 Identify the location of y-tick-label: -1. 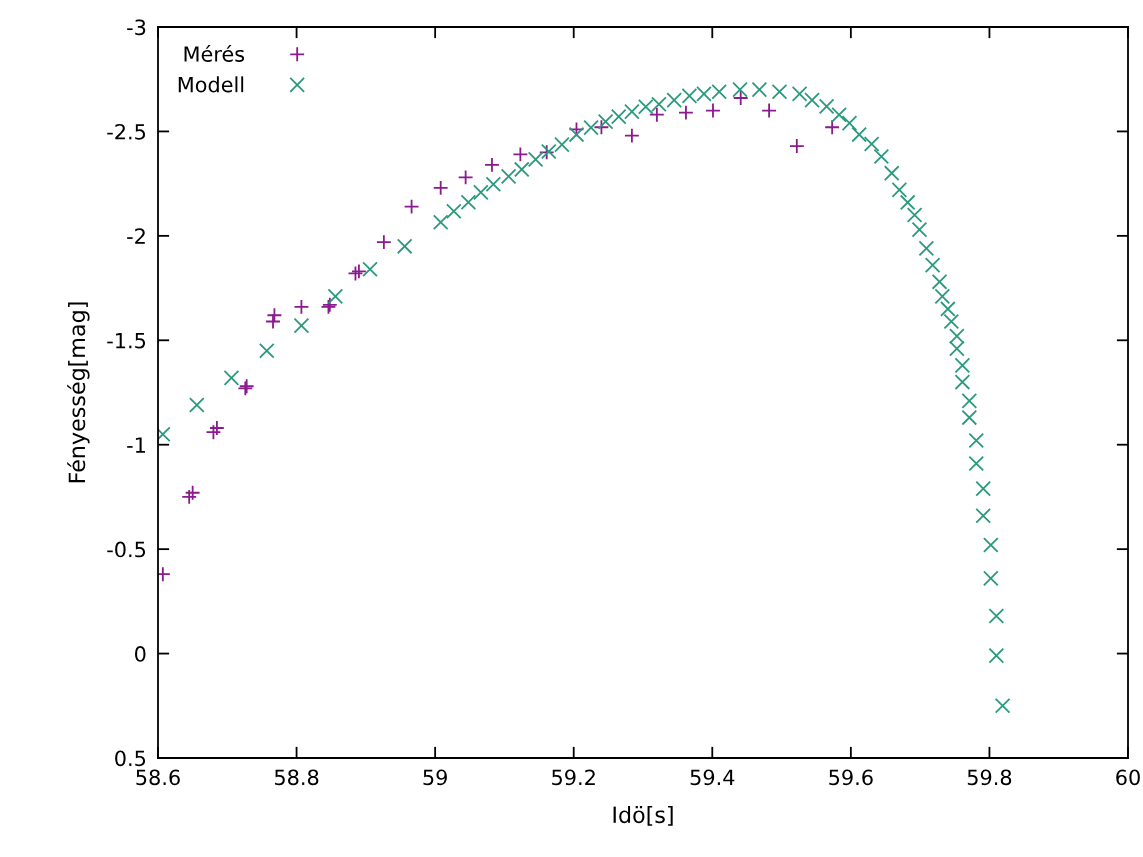
(136, 445).